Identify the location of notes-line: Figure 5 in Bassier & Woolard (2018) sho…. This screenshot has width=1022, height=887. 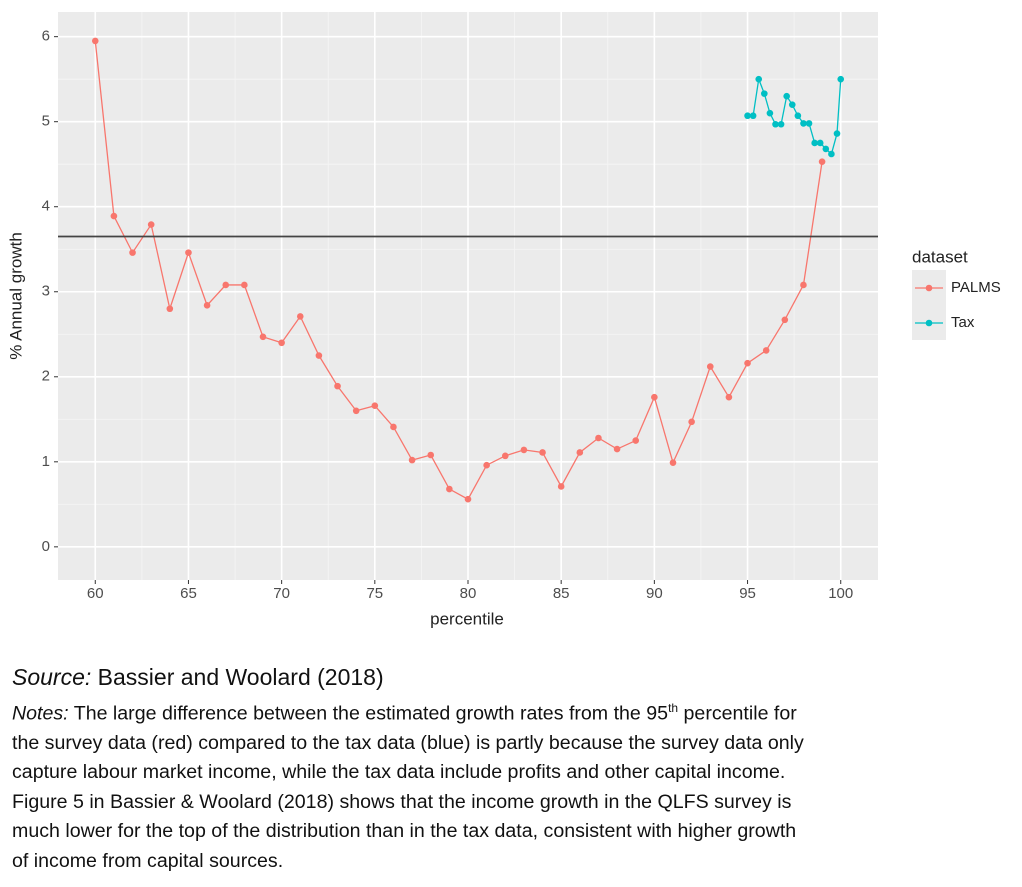
(402, 801).